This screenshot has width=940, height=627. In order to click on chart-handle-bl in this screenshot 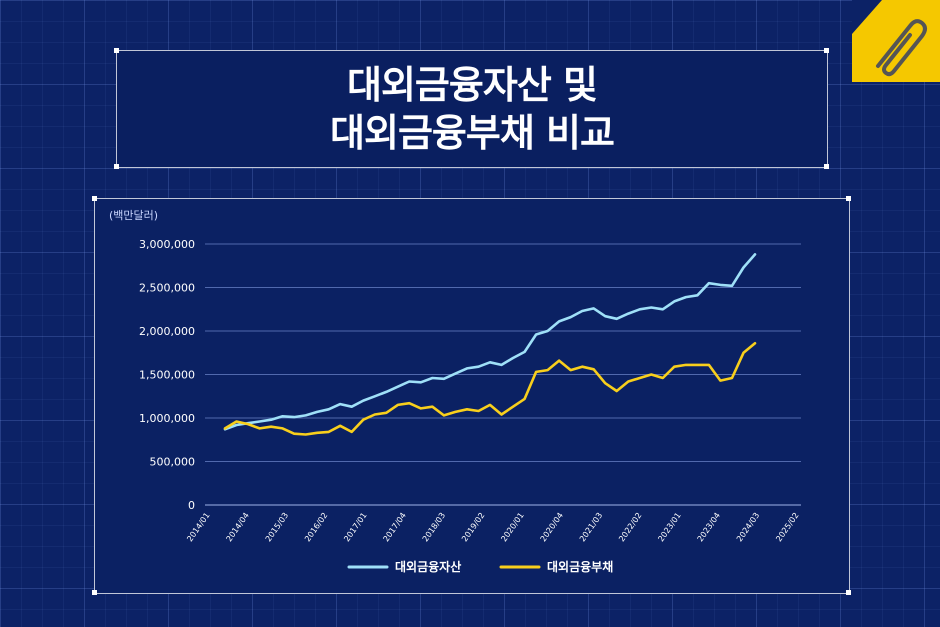, I will do `click(94, 592)`.